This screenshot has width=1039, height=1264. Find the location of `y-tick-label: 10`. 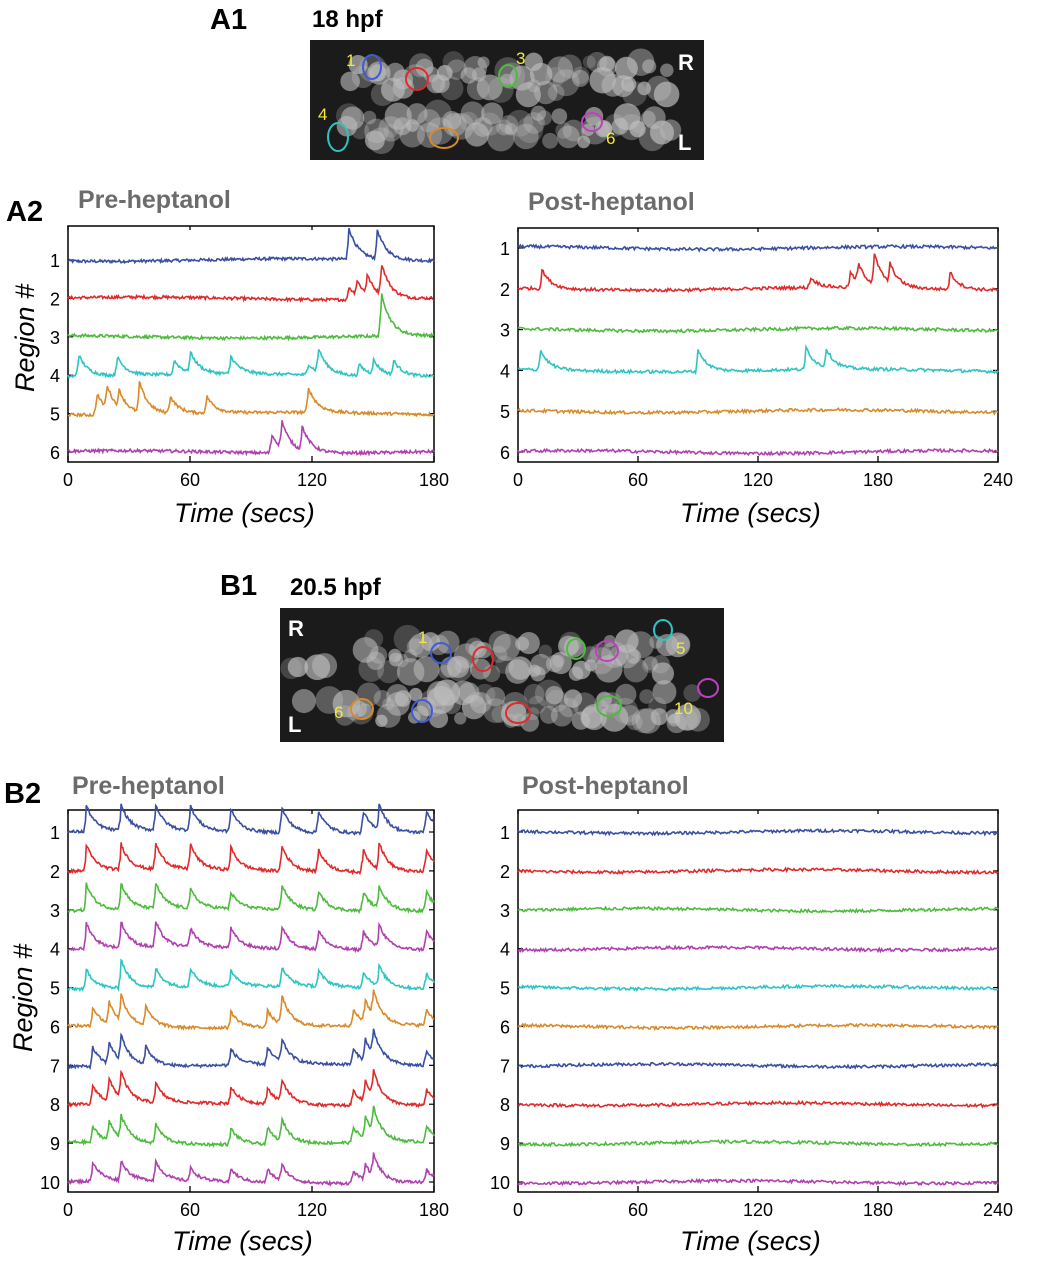

y-tick-label: 10 is located at coordinates (50, 1183).